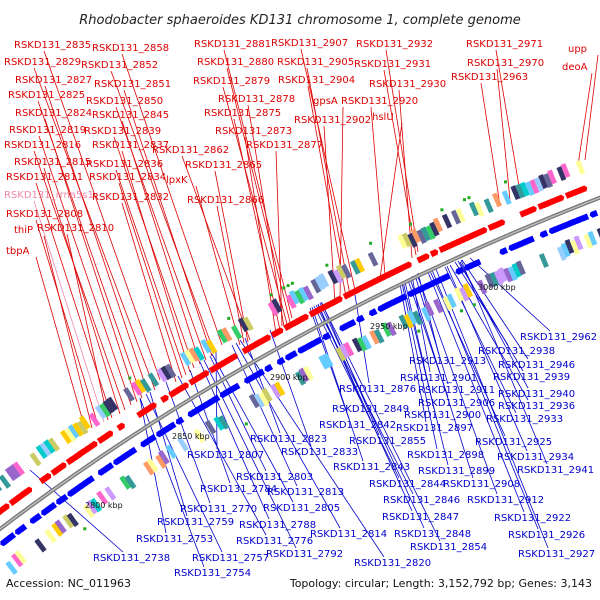 Image resolution: width=600 pixels, height=600 pixels. What do you see at coordinates (212, 573) in the screenshot?
I see `gene-label: RSKD131_2754` at bounding box center [212, 573].